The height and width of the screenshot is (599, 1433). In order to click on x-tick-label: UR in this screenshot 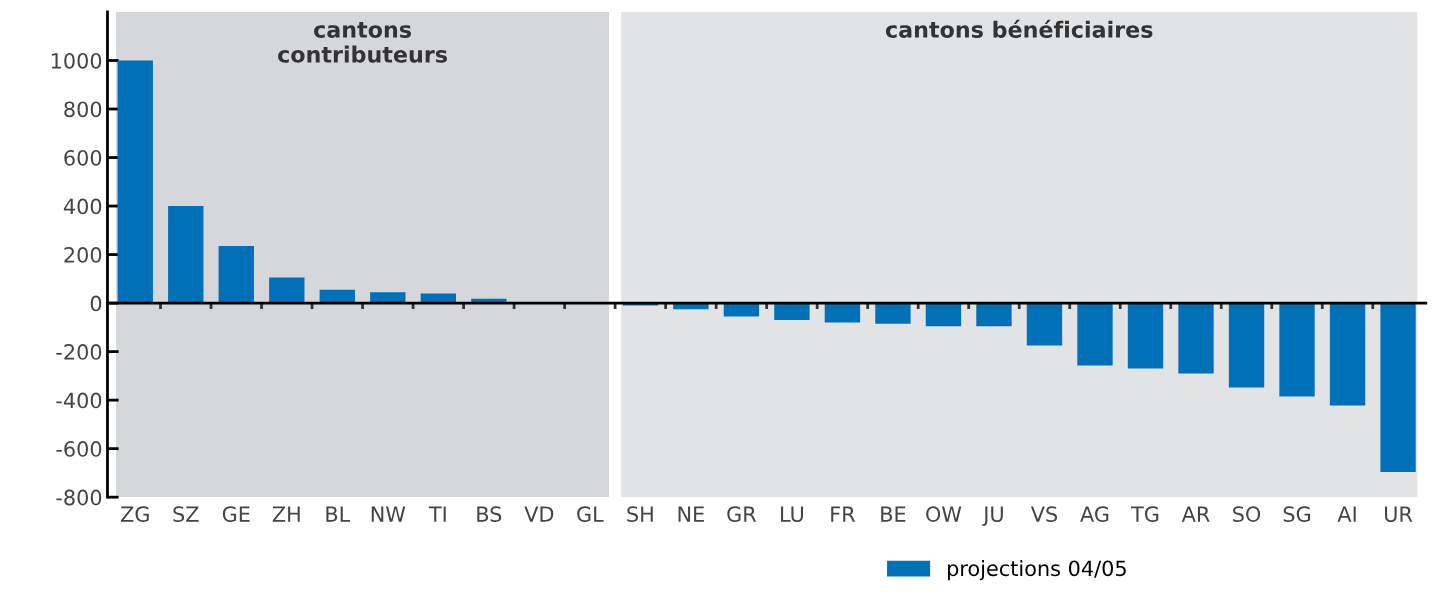, I will do `click(1399, 514)`.